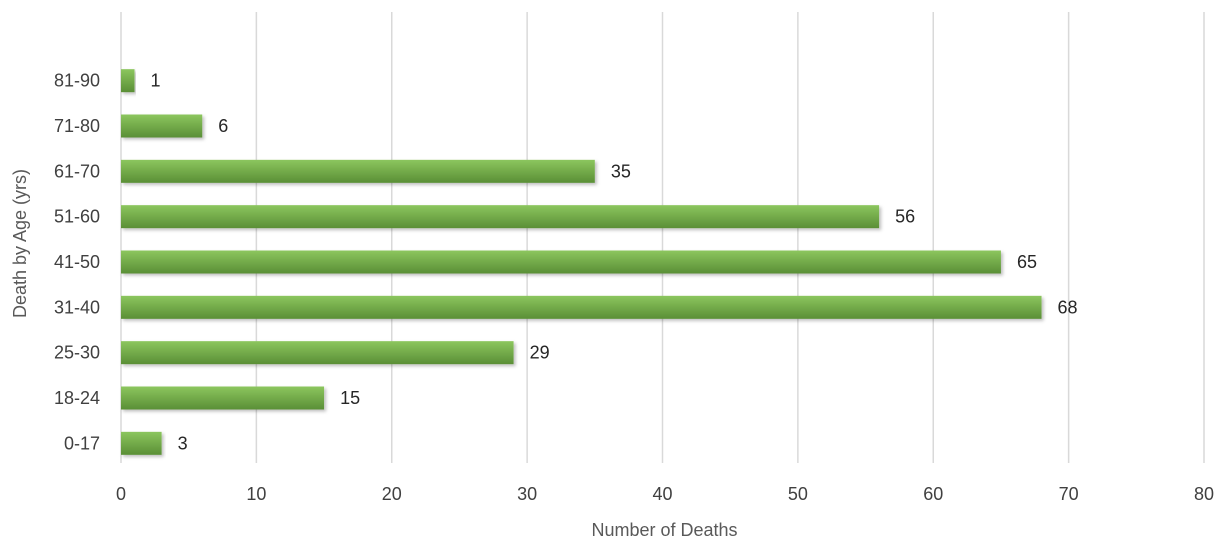  Describe the element at coordinates (621, 171) in the screenshot. I see `data-label: 35` at that location.